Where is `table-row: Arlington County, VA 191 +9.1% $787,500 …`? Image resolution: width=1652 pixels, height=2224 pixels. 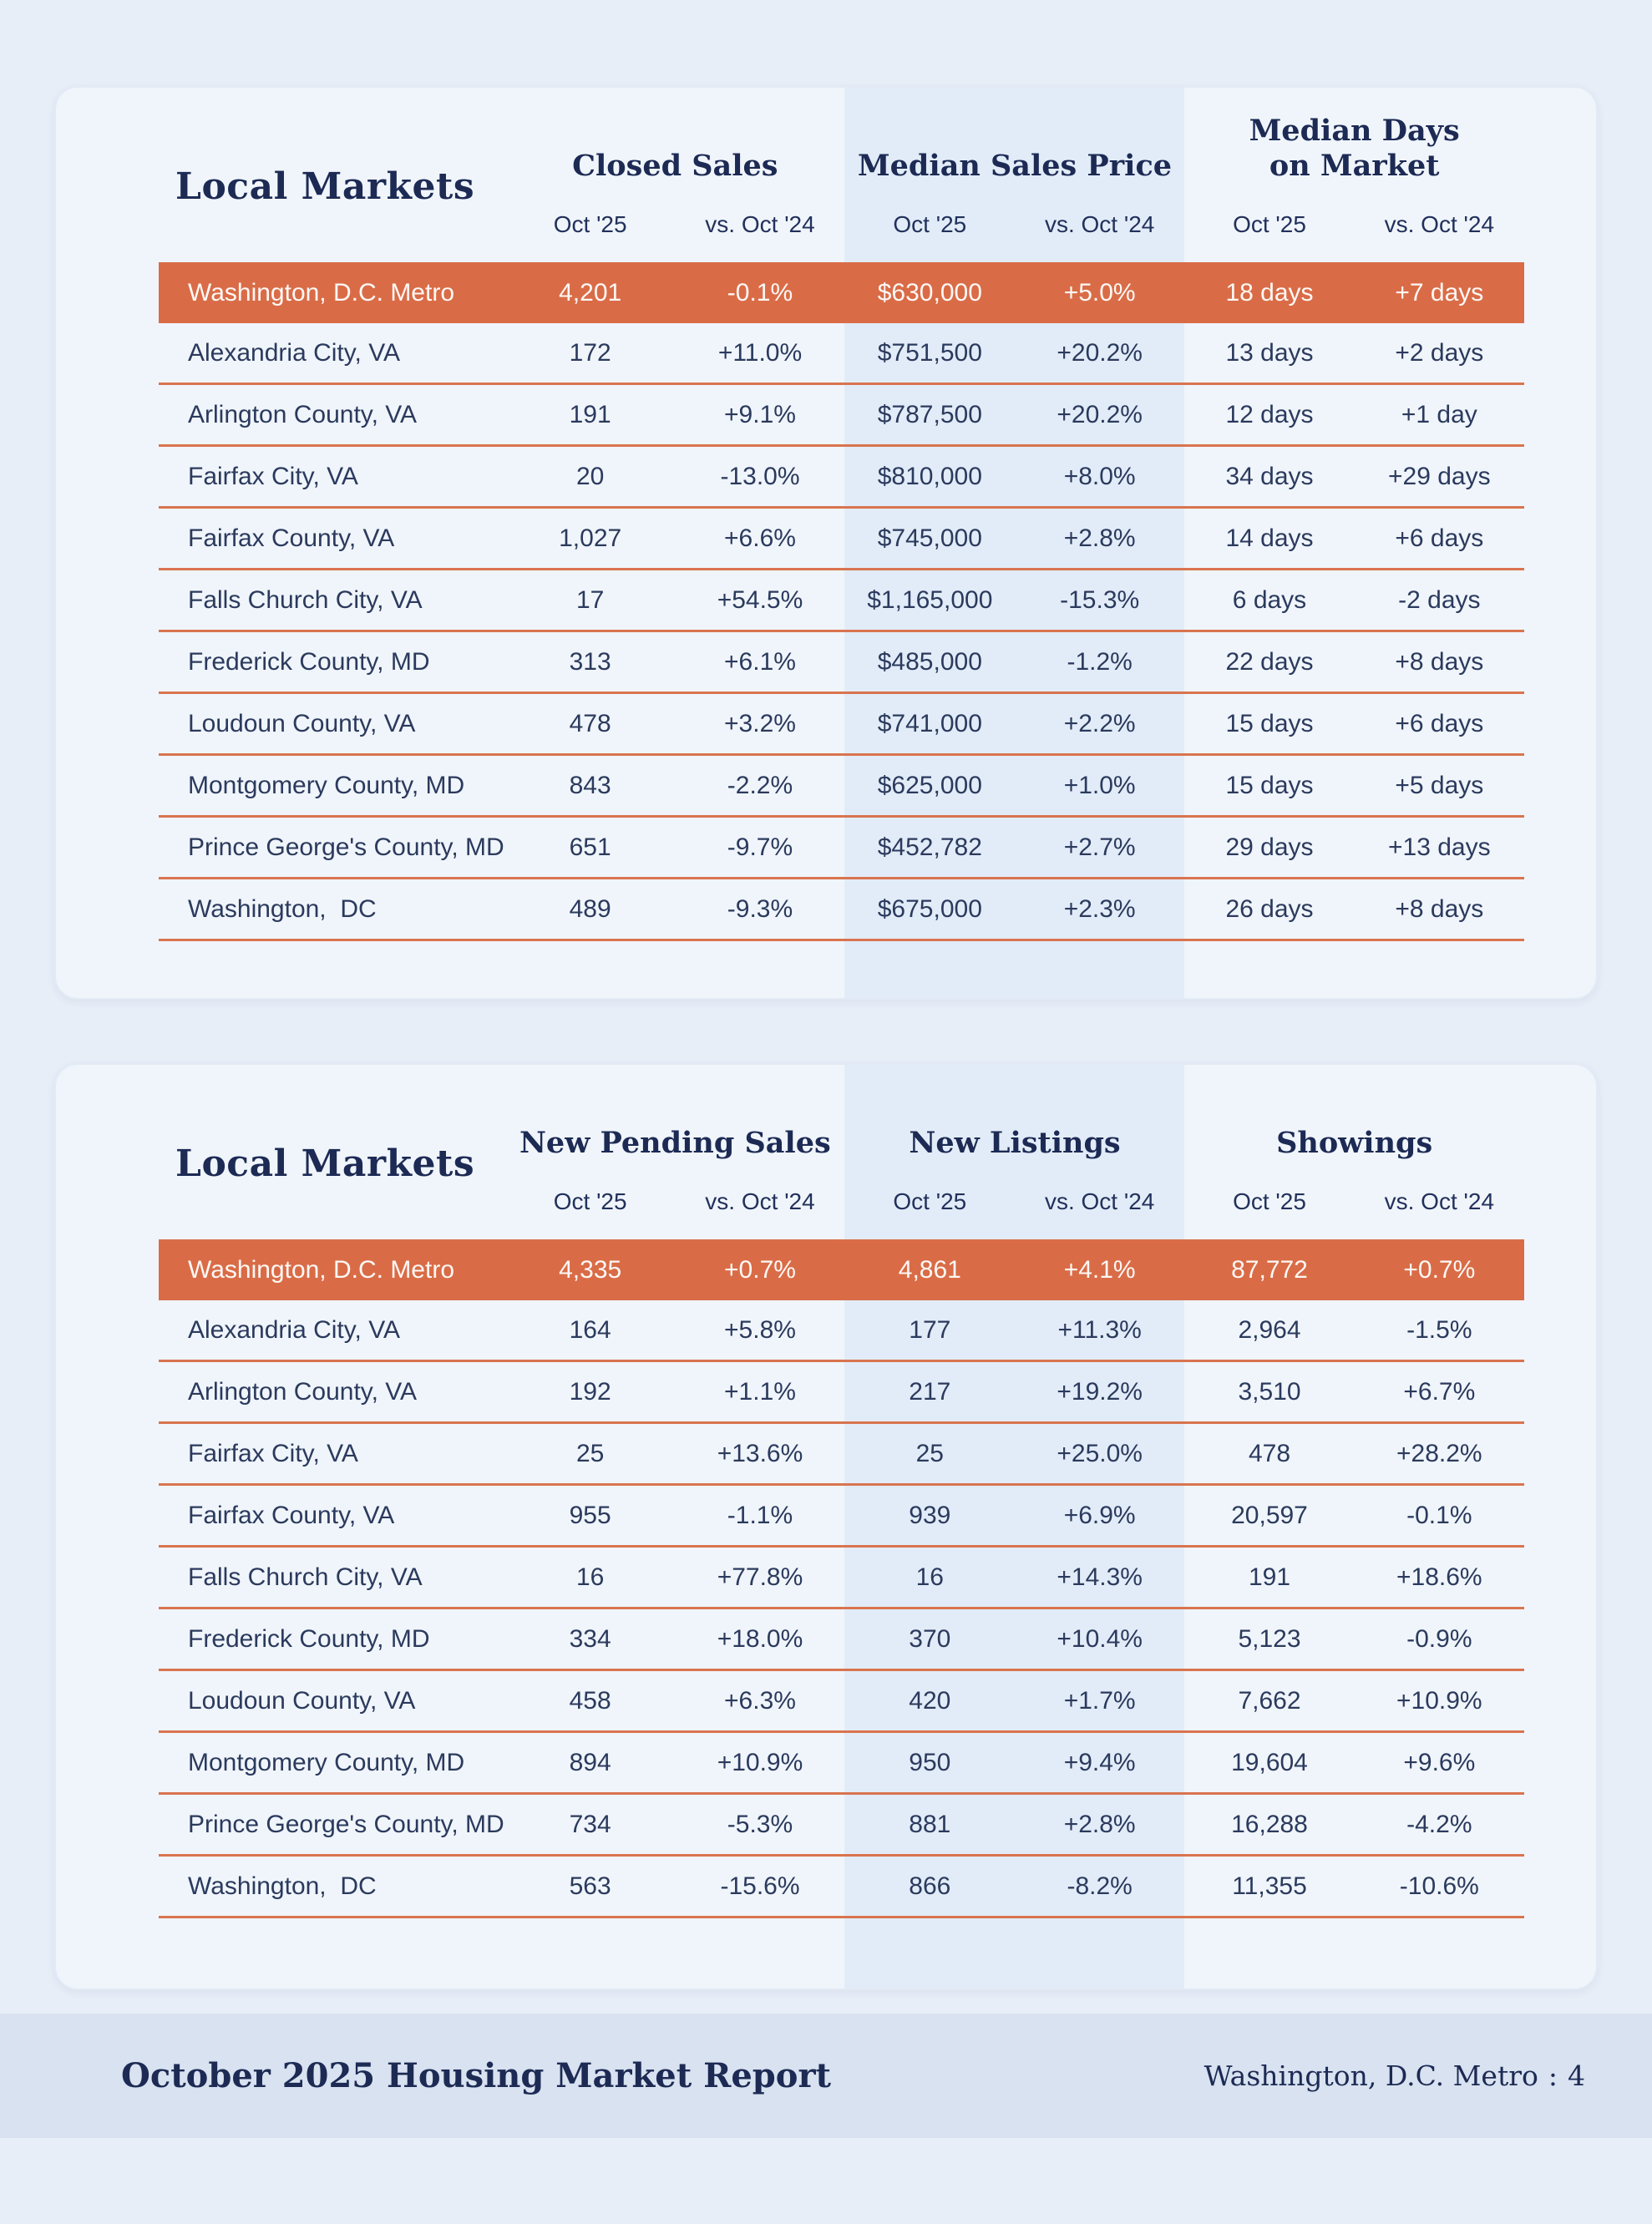 table-row: Arlington County, VA 191 +9.1% $787,500 … is located at coordinates (841, 416).